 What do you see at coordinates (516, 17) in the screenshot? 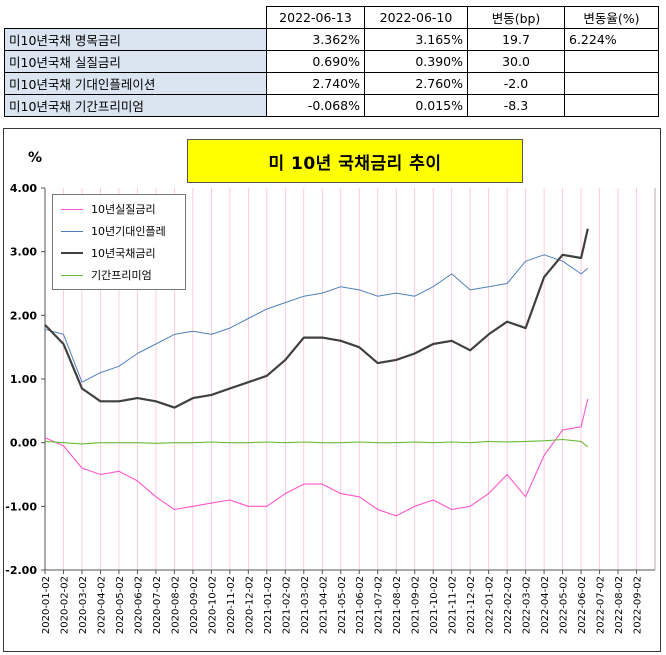
I see `header-cell: 변동(bp)` at bounding box center [516, 17].